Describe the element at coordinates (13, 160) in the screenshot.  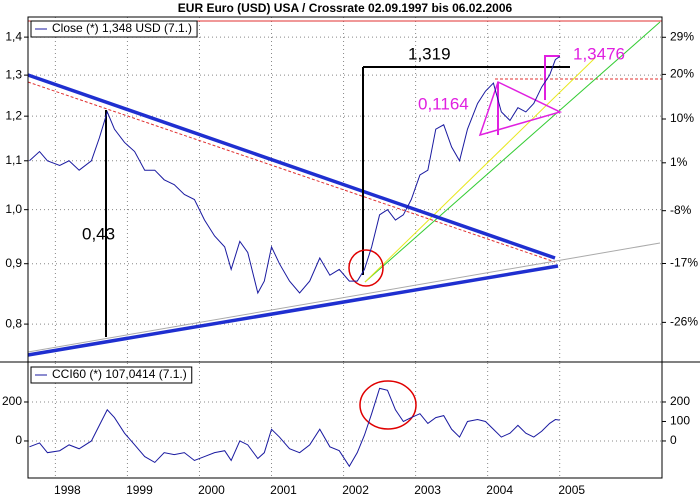
I see `y-tick-label: 1,1` at that location.